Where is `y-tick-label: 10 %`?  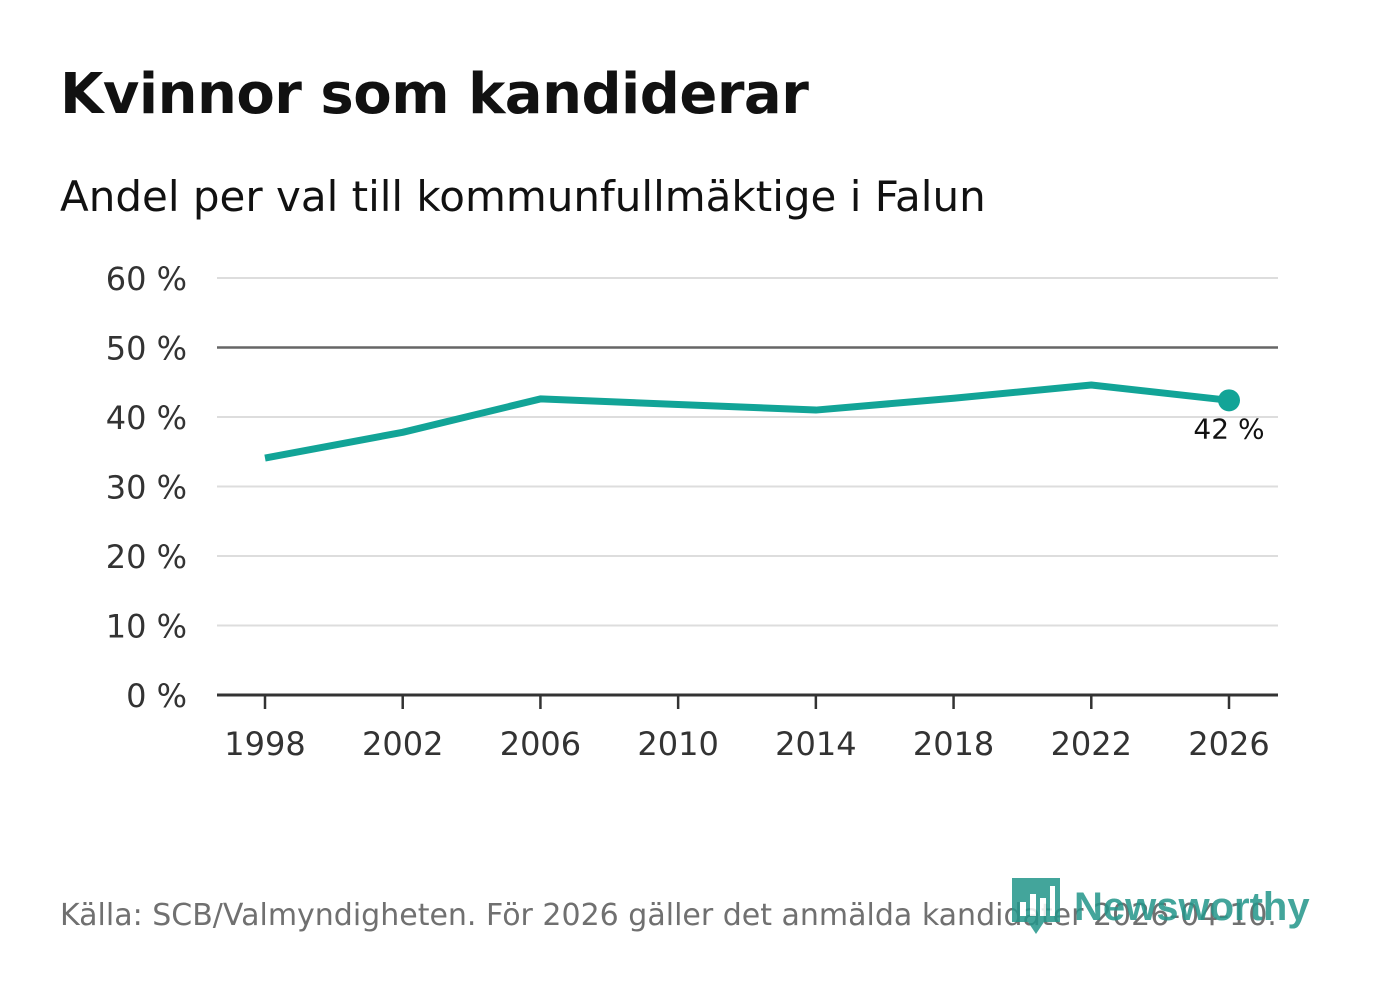 y-tick-label: 10 % is located at coordinates (146, 627).